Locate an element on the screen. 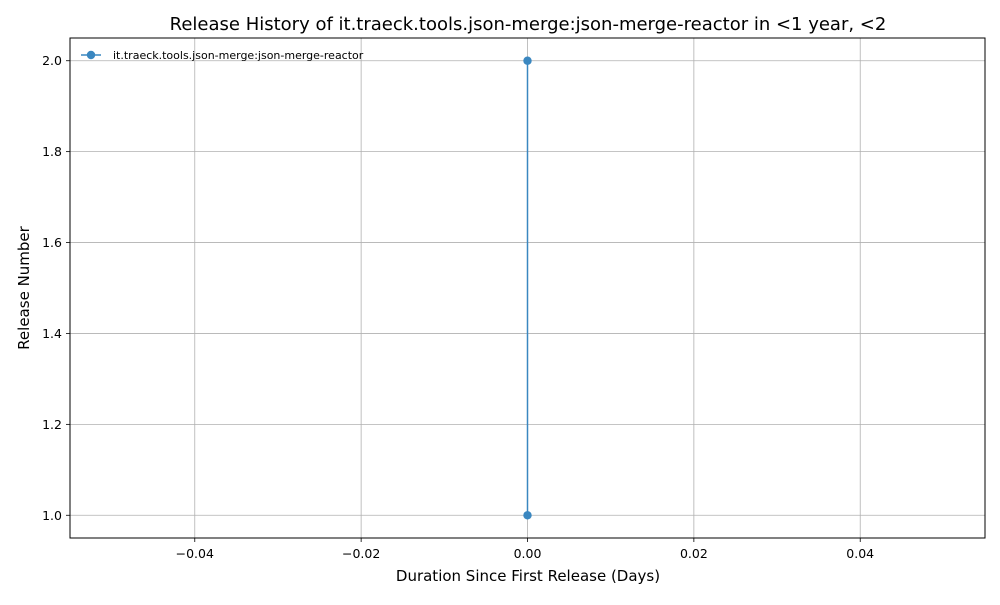  plot-series is located at coordinates (527, 288).